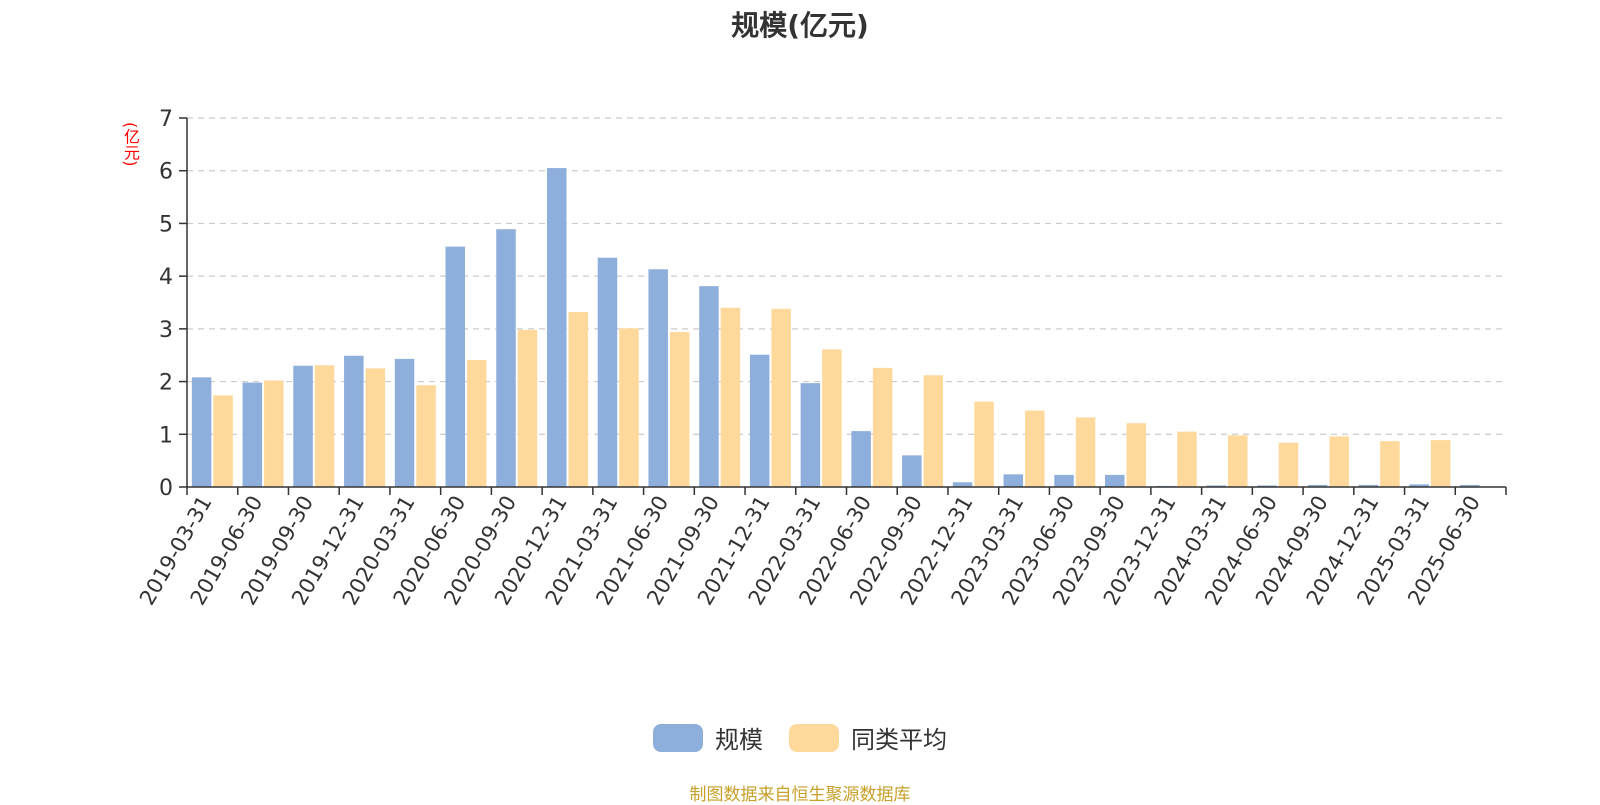 This screenshot has width=1600, height=805. Describe the element at coordinates (899, 740) in the screenshot. I see `legend-label-peer-average: 同类平均` at that location.